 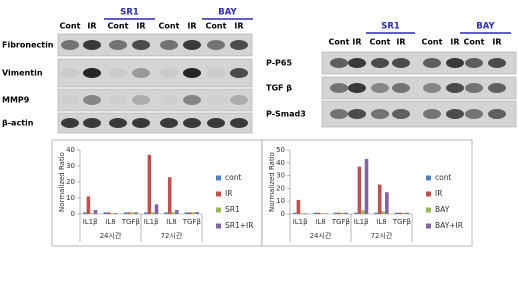 What do you see at coordinates (228, 193) in the screenshot?
I see `legend-label: IR` at bounding box center [228, 193].